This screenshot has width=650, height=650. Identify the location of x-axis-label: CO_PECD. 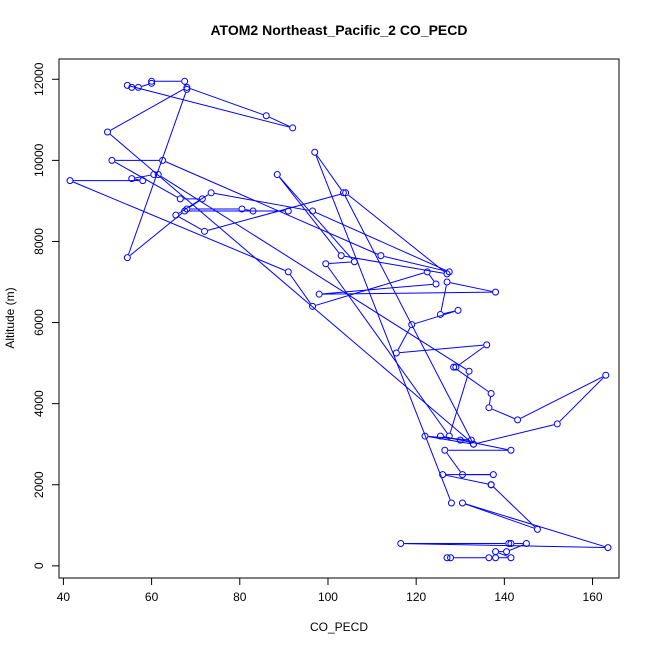
(339, 627).